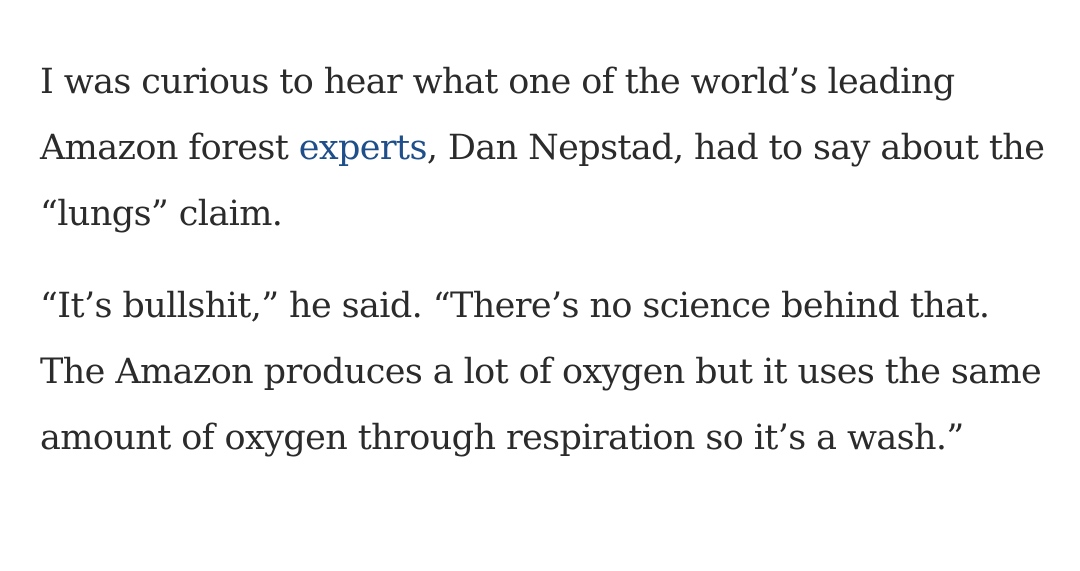 The width and height of the screenshot is (1080, 571). I want to click on experts-link: experts, so click(363, 148).